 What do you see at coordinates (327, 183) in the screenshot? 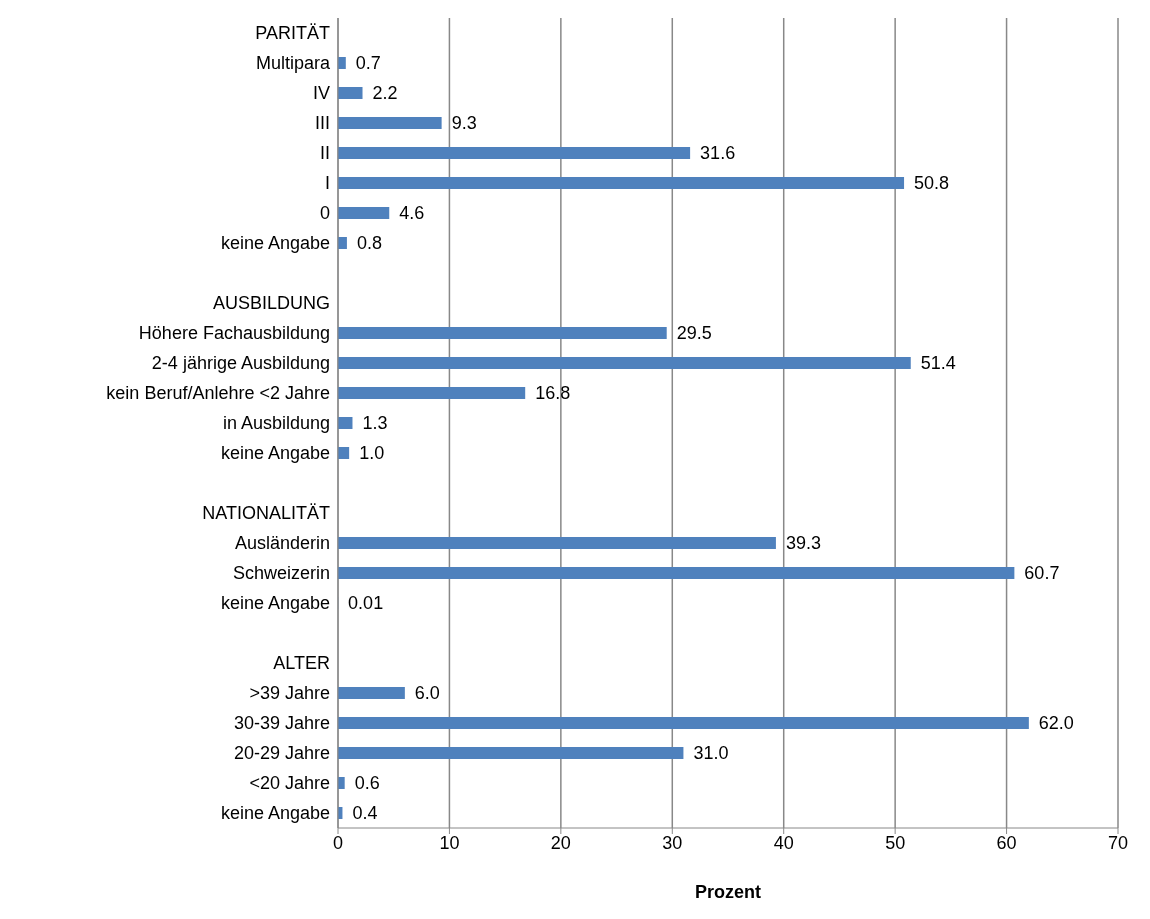
I see `y-tick-label: I` at bounding box center [327, 183].